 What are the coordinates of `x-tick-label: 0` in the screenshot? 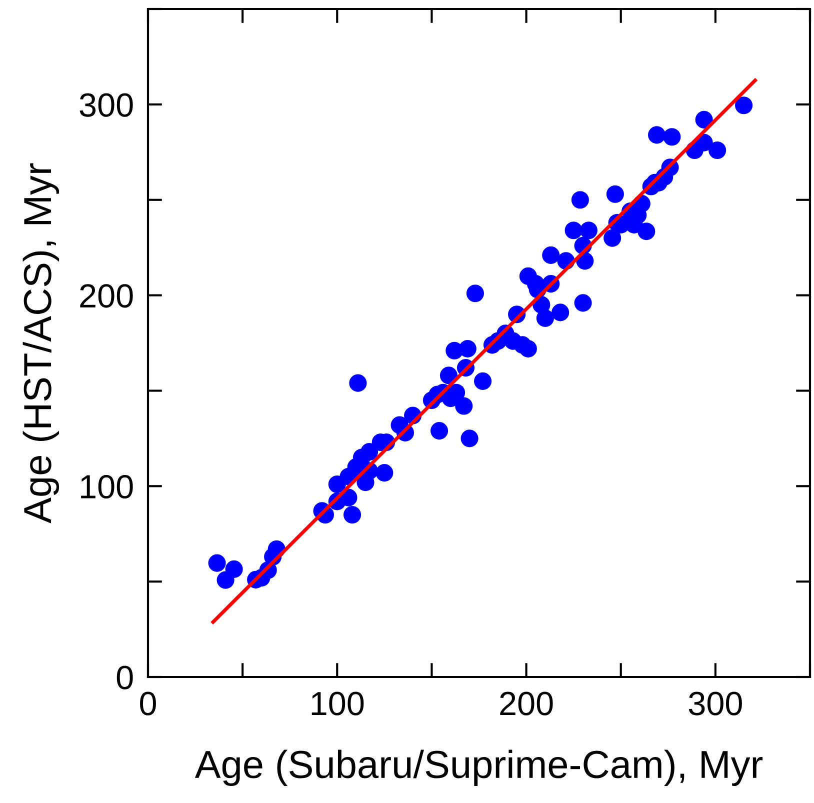 It's located at (148, 704).